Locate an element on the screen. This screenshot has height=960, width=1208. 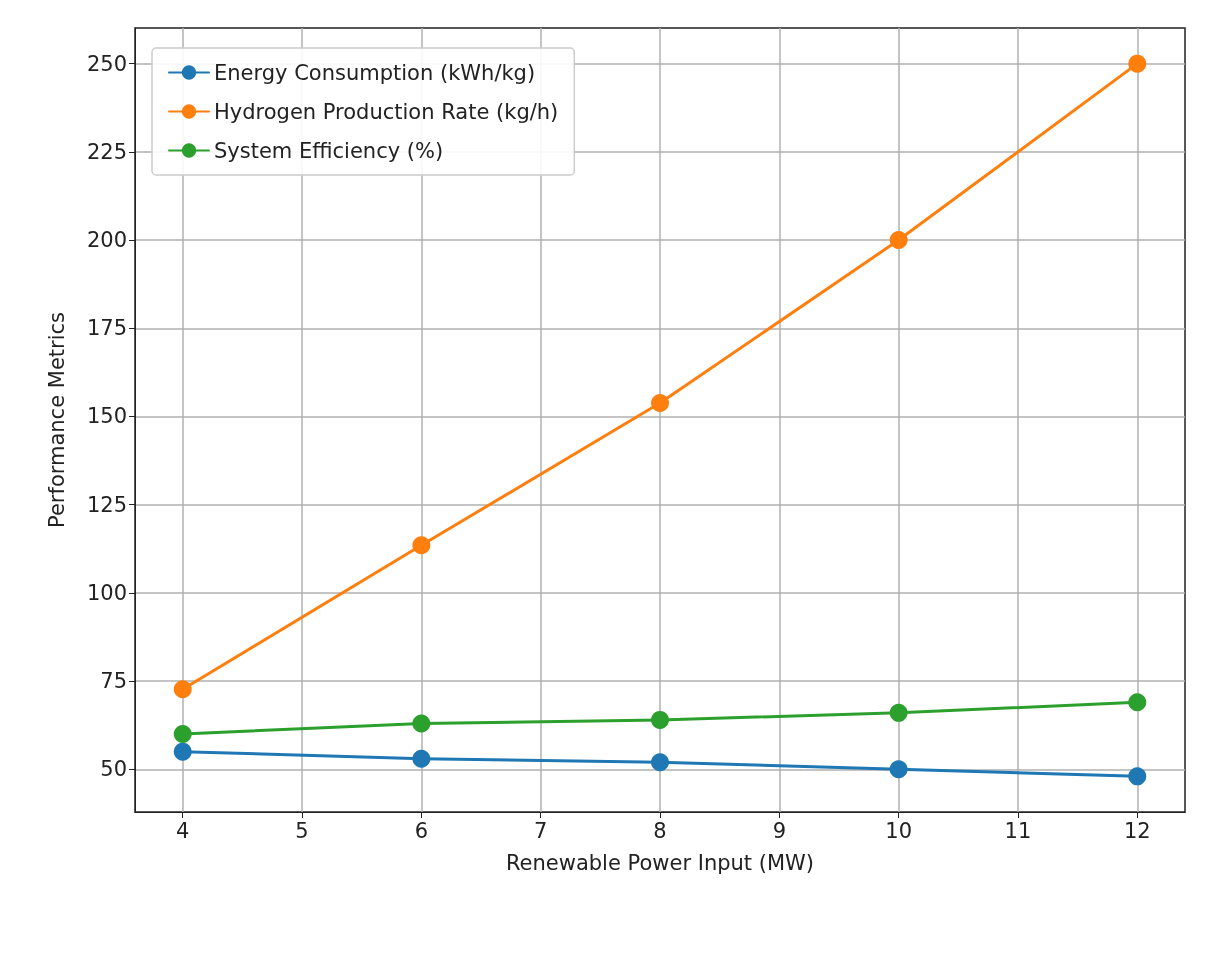
y-tick-label: 250 is located at coordinates (106, 63).